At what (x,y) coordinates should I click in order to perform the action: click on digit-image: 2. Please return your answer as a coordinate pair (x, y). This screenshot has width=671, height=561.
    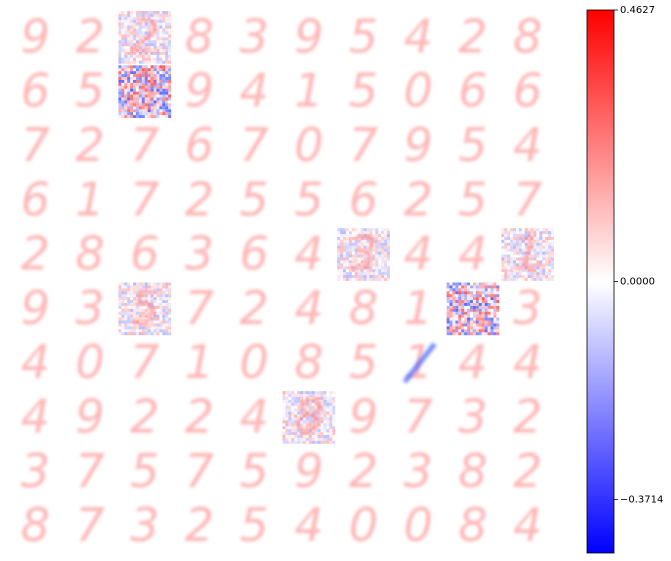
    Looking at the image, I should click on (35, 254).